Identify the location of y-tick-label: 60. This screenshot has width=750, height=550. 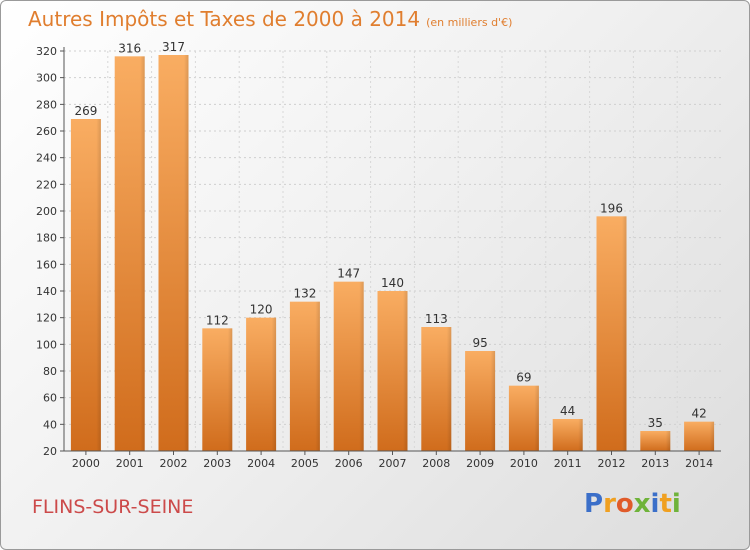
(50, 398).